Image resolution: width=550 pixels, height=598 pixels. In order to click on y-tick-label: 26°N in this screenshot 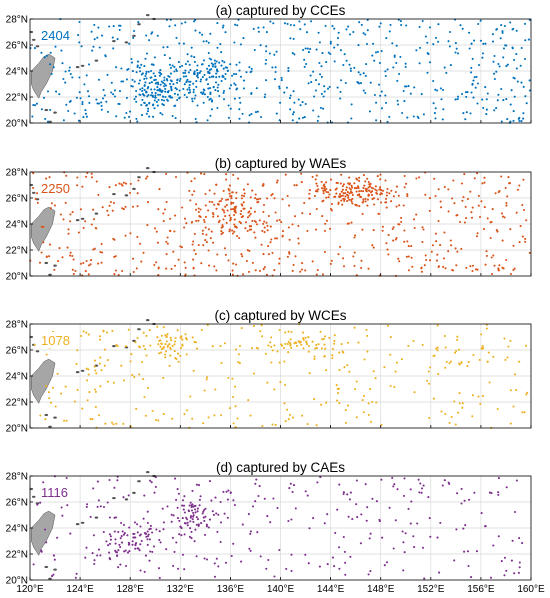, I will do `click(17, 351)`.